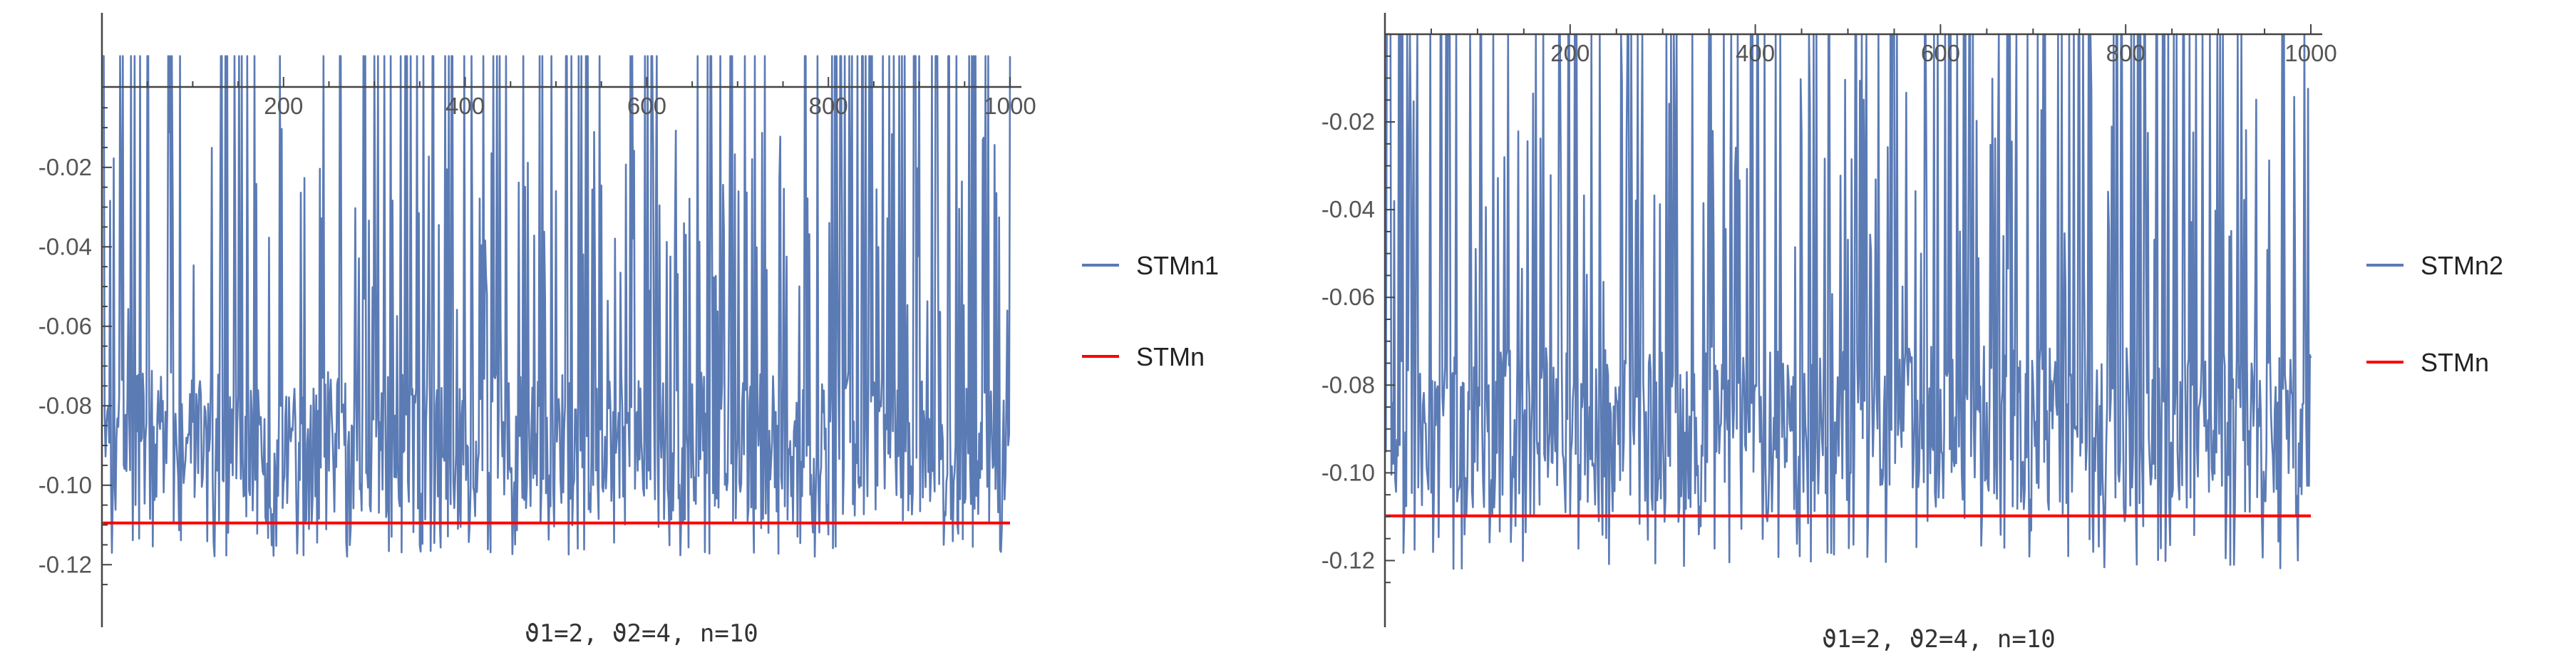 The image size is (2576, 670). What do you see at coordinates (2434, 314) in the screenshot?
I see `legend: STMn2 STMn` at bounding box center [2434, 314].